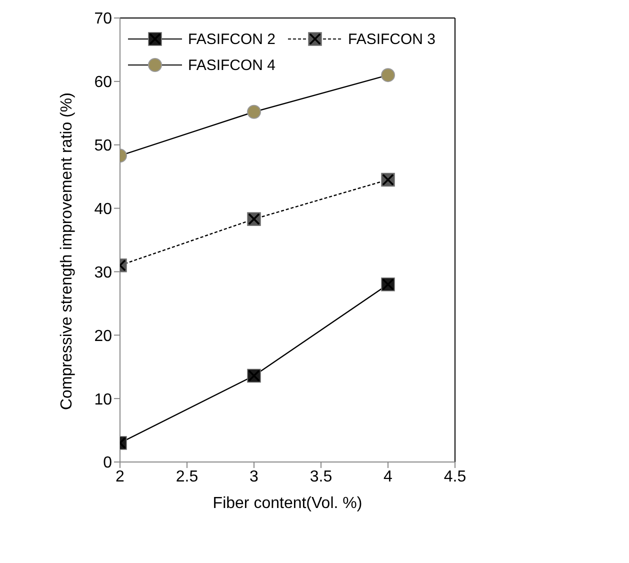  I want to click on x-axis-title: Fiber content(Vol. %), so click(287, 503).